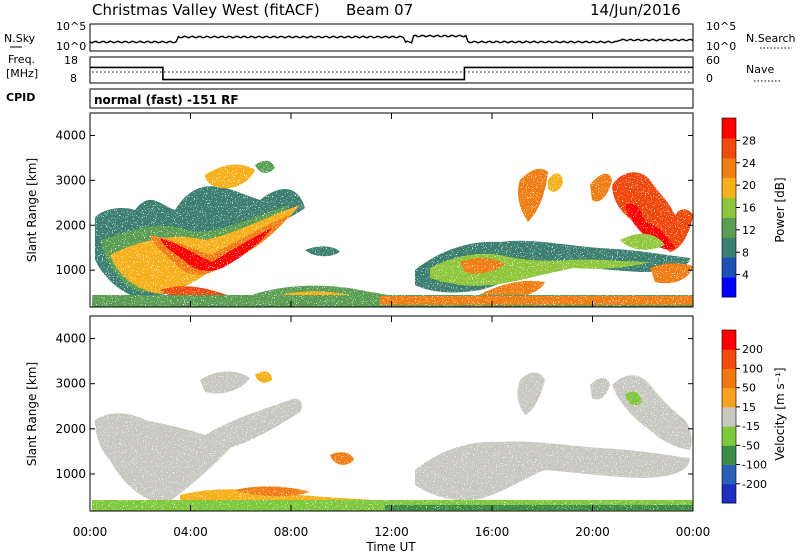 This screenshot has height=554, width=800. Describe the element at coordinates (166, 100) in the screenshot. I see `cpid-text: normal (fast) -151 RF` at that location.